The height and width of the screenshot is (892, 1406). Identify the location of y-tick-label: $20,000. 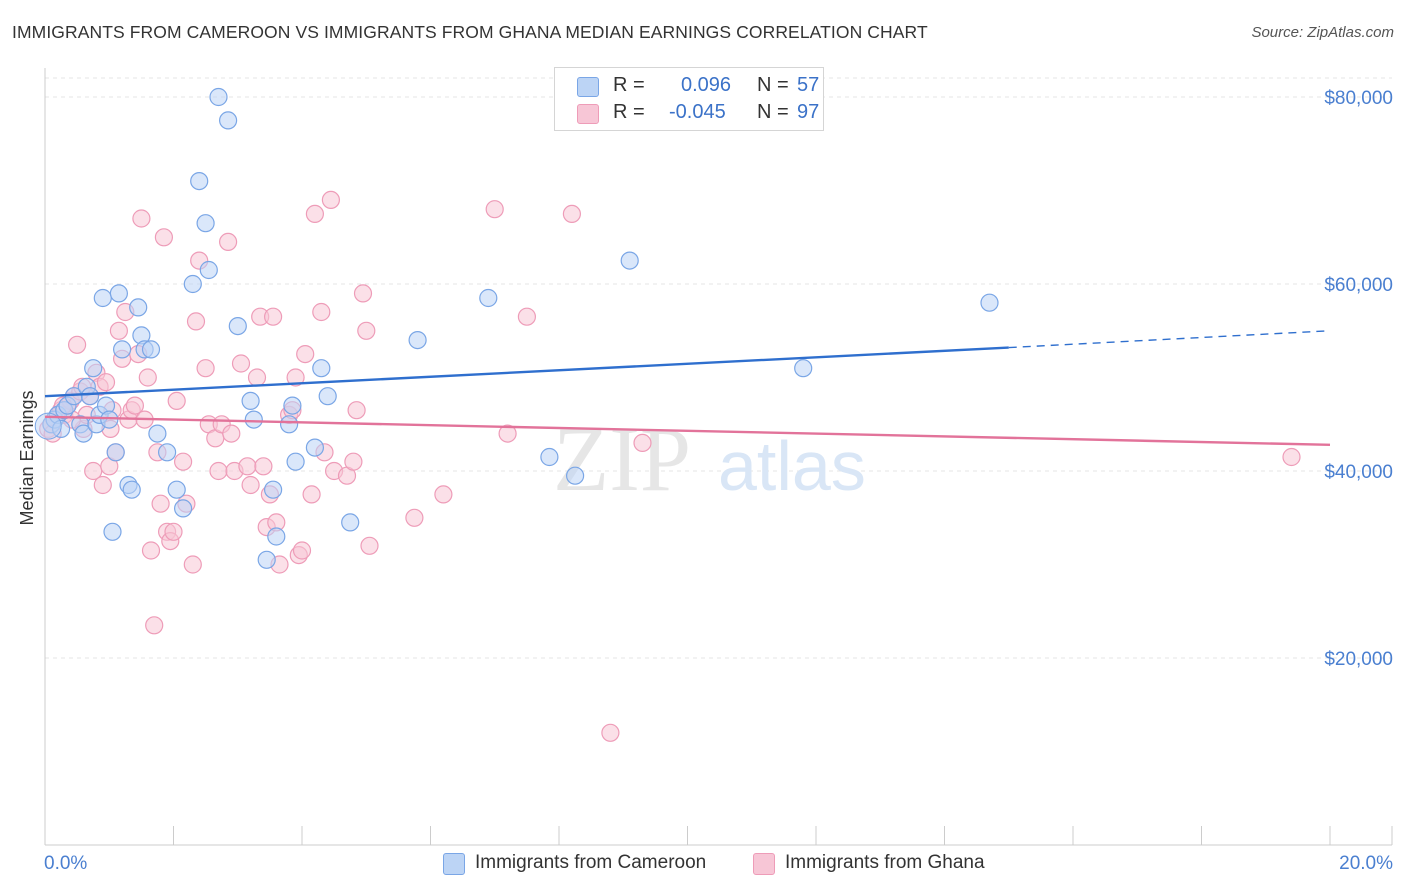
(1358, 659).